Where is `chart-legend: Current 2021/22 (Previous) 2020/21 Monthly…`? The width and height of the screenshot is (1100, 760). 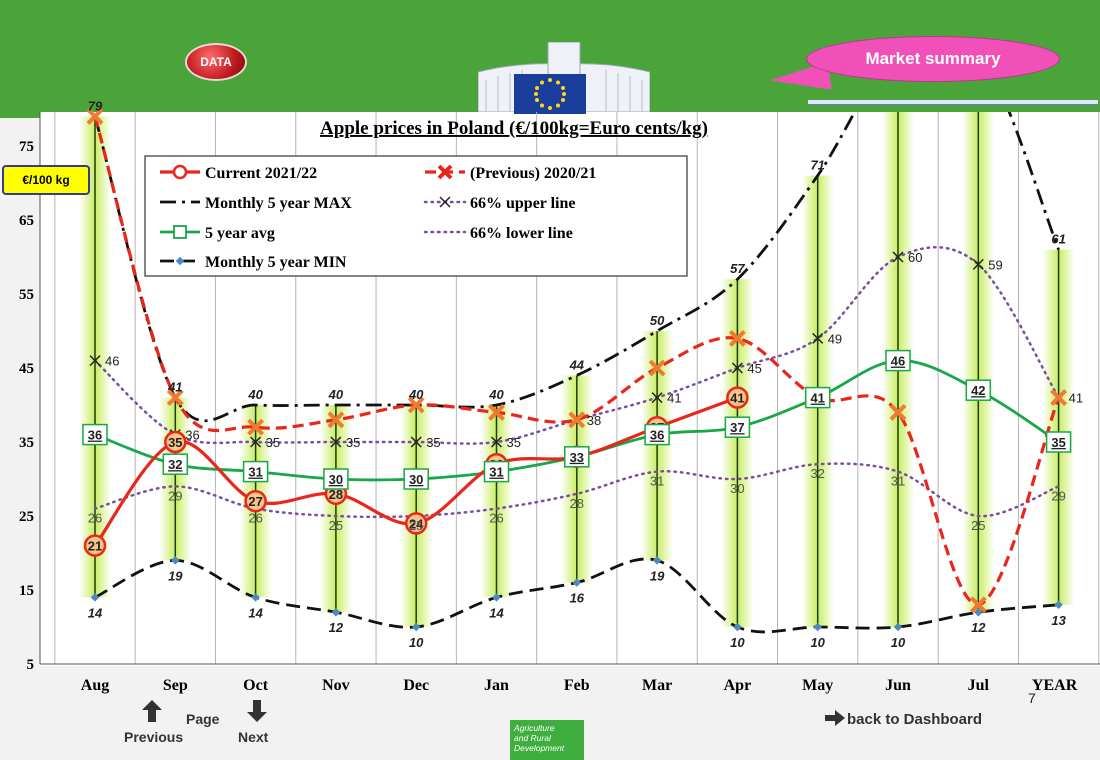
chart-legend: Current 2021/22 (Previous) 2020/21 Monthly… is located at coordinates (416, 216).